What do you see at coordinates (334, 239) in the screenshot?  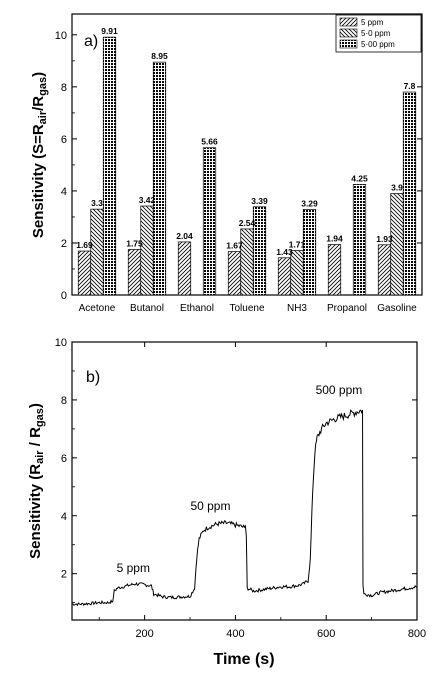 I see `bar-value-label: 1.94` at bounding box center [334, 239].